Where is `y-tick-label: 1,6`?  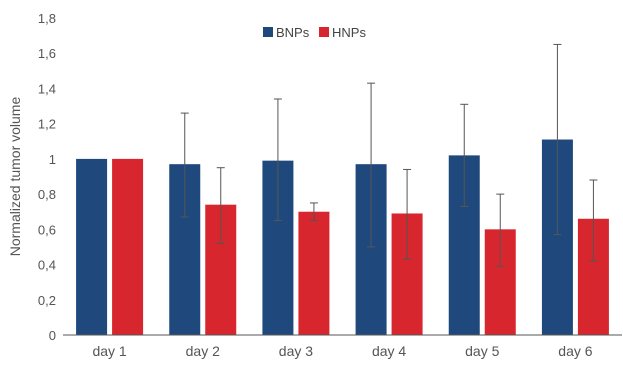
y-tick-label: 1,6 is located at coordinates (47, 53).